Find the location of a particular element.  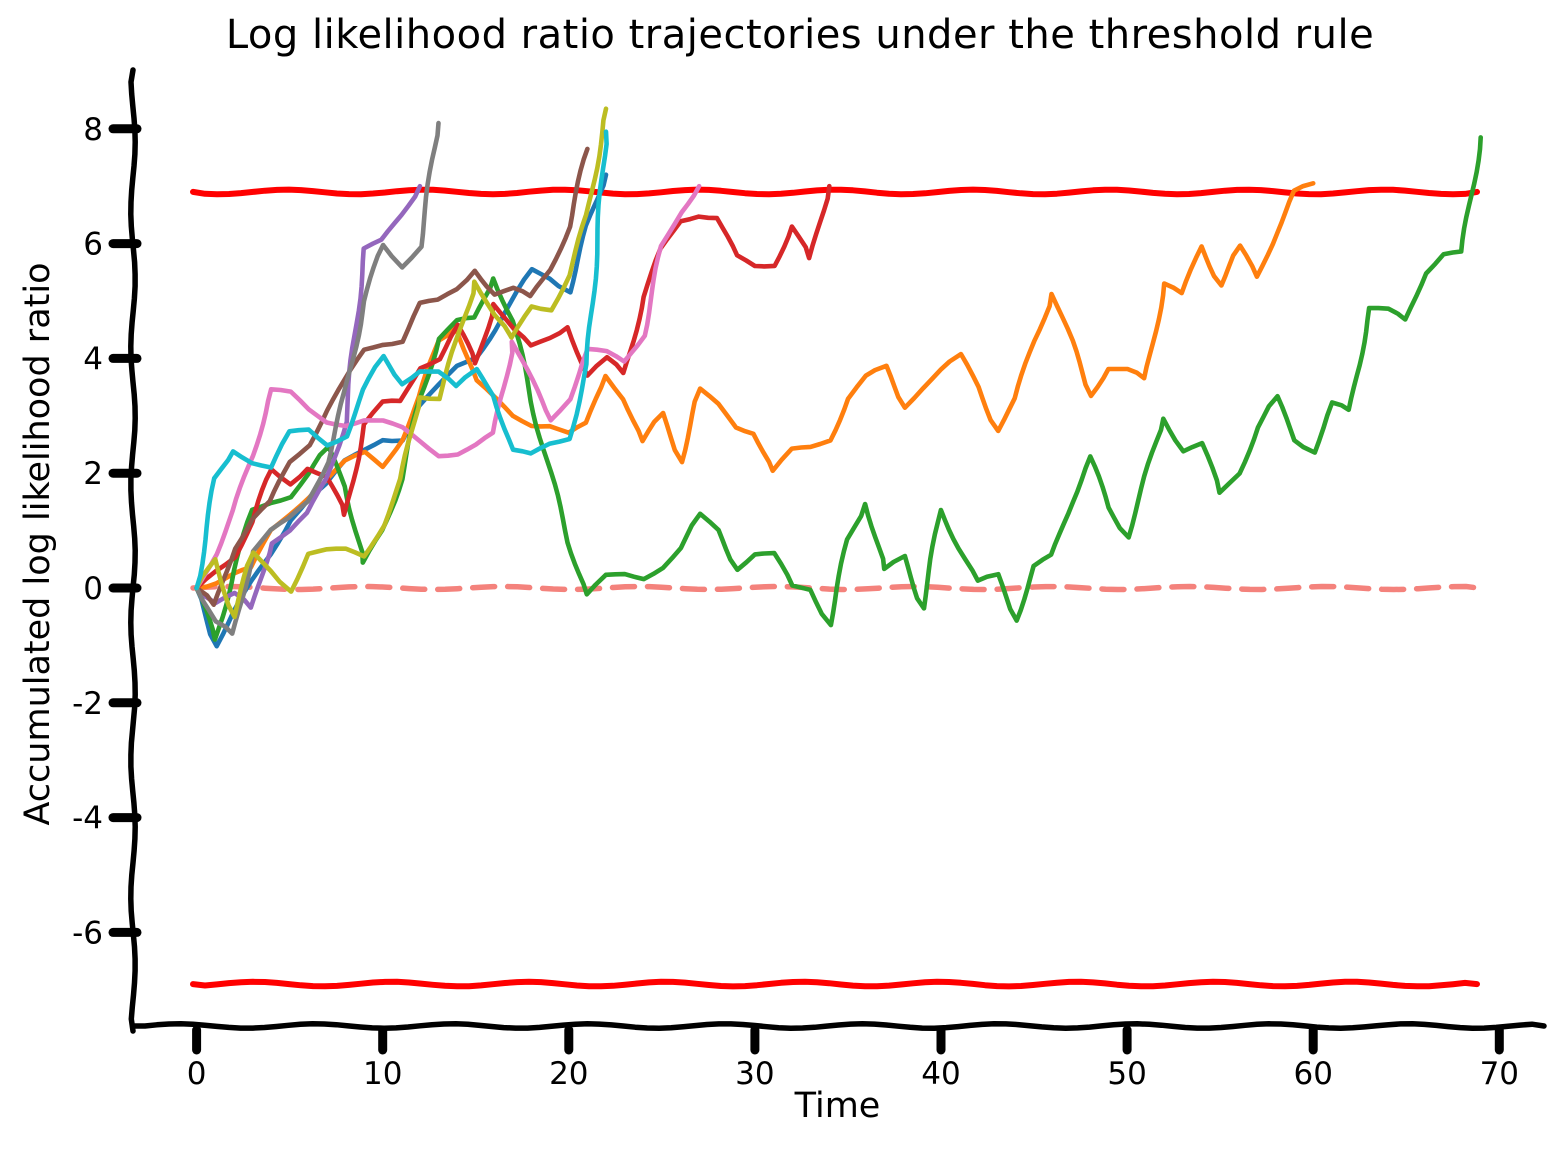

y-axis-spine is located at coordinates (133, 550).